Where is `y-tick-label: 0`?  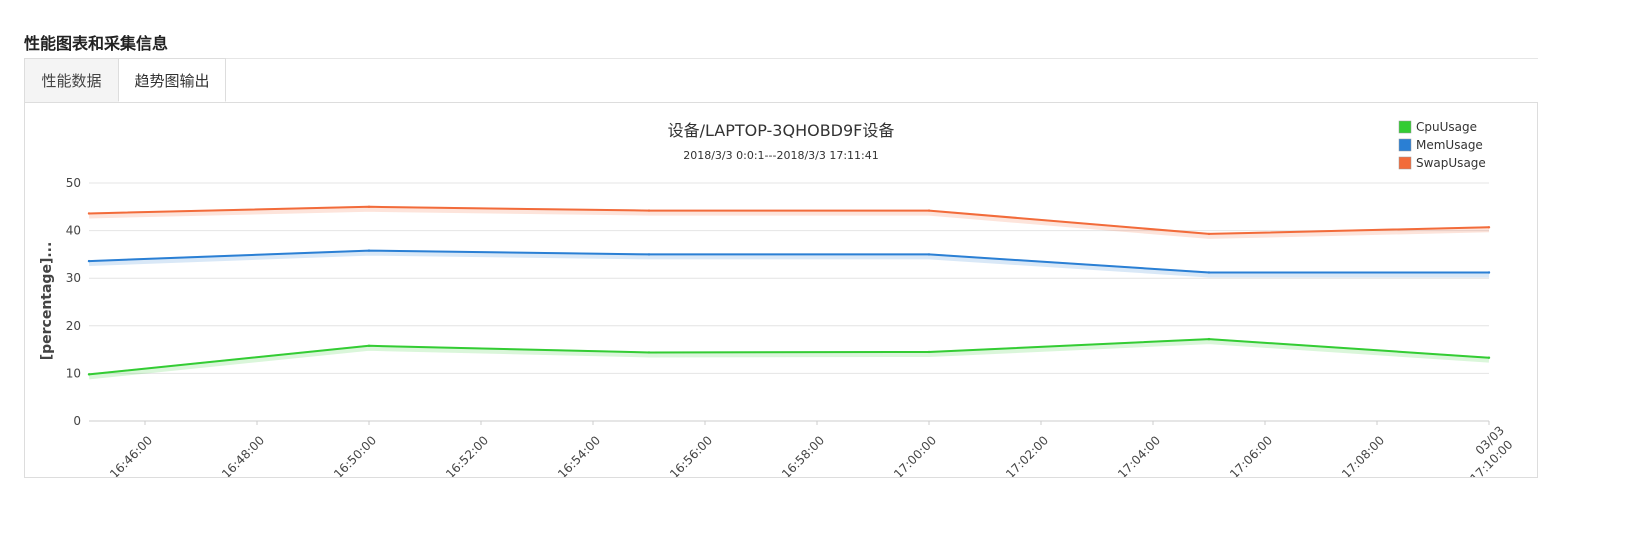
y-tick-label: 0 is located at coordinates (77, 421).